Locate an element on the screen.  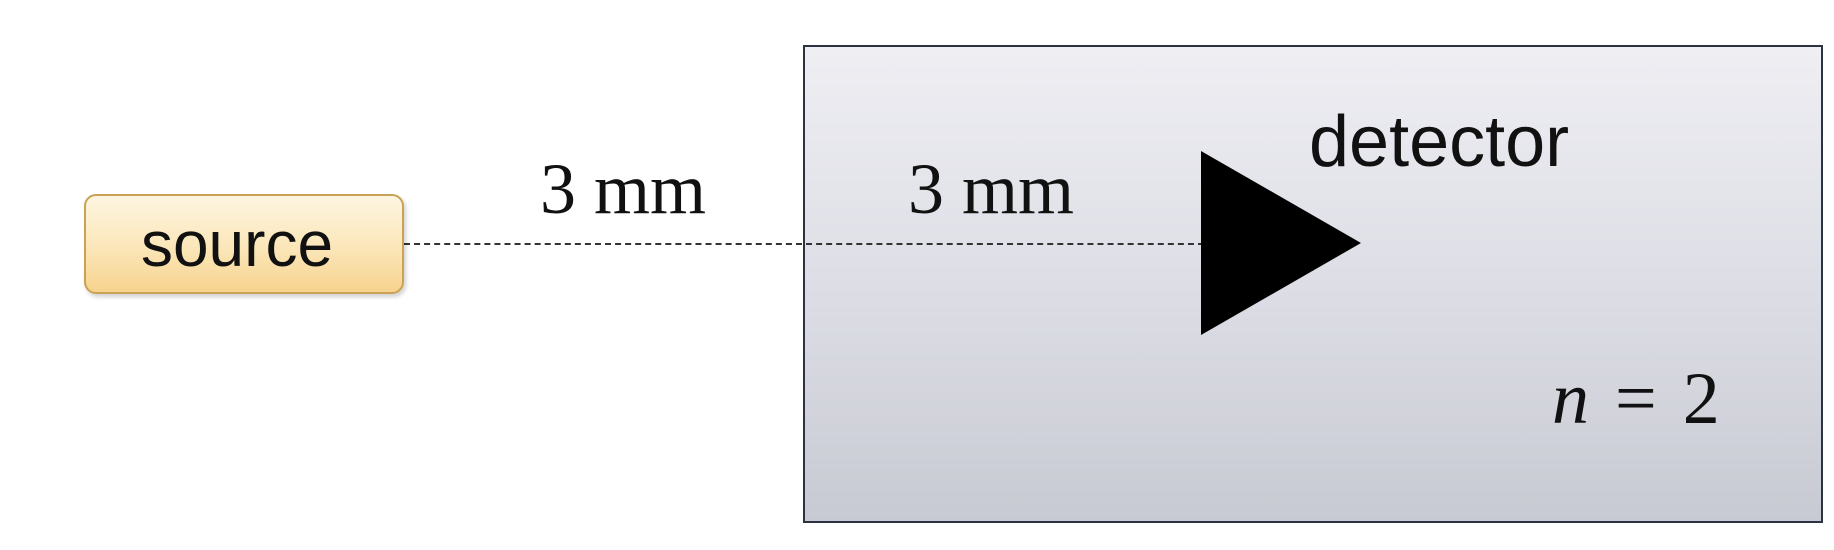
source-box: source is located at coordinates (244, 244).